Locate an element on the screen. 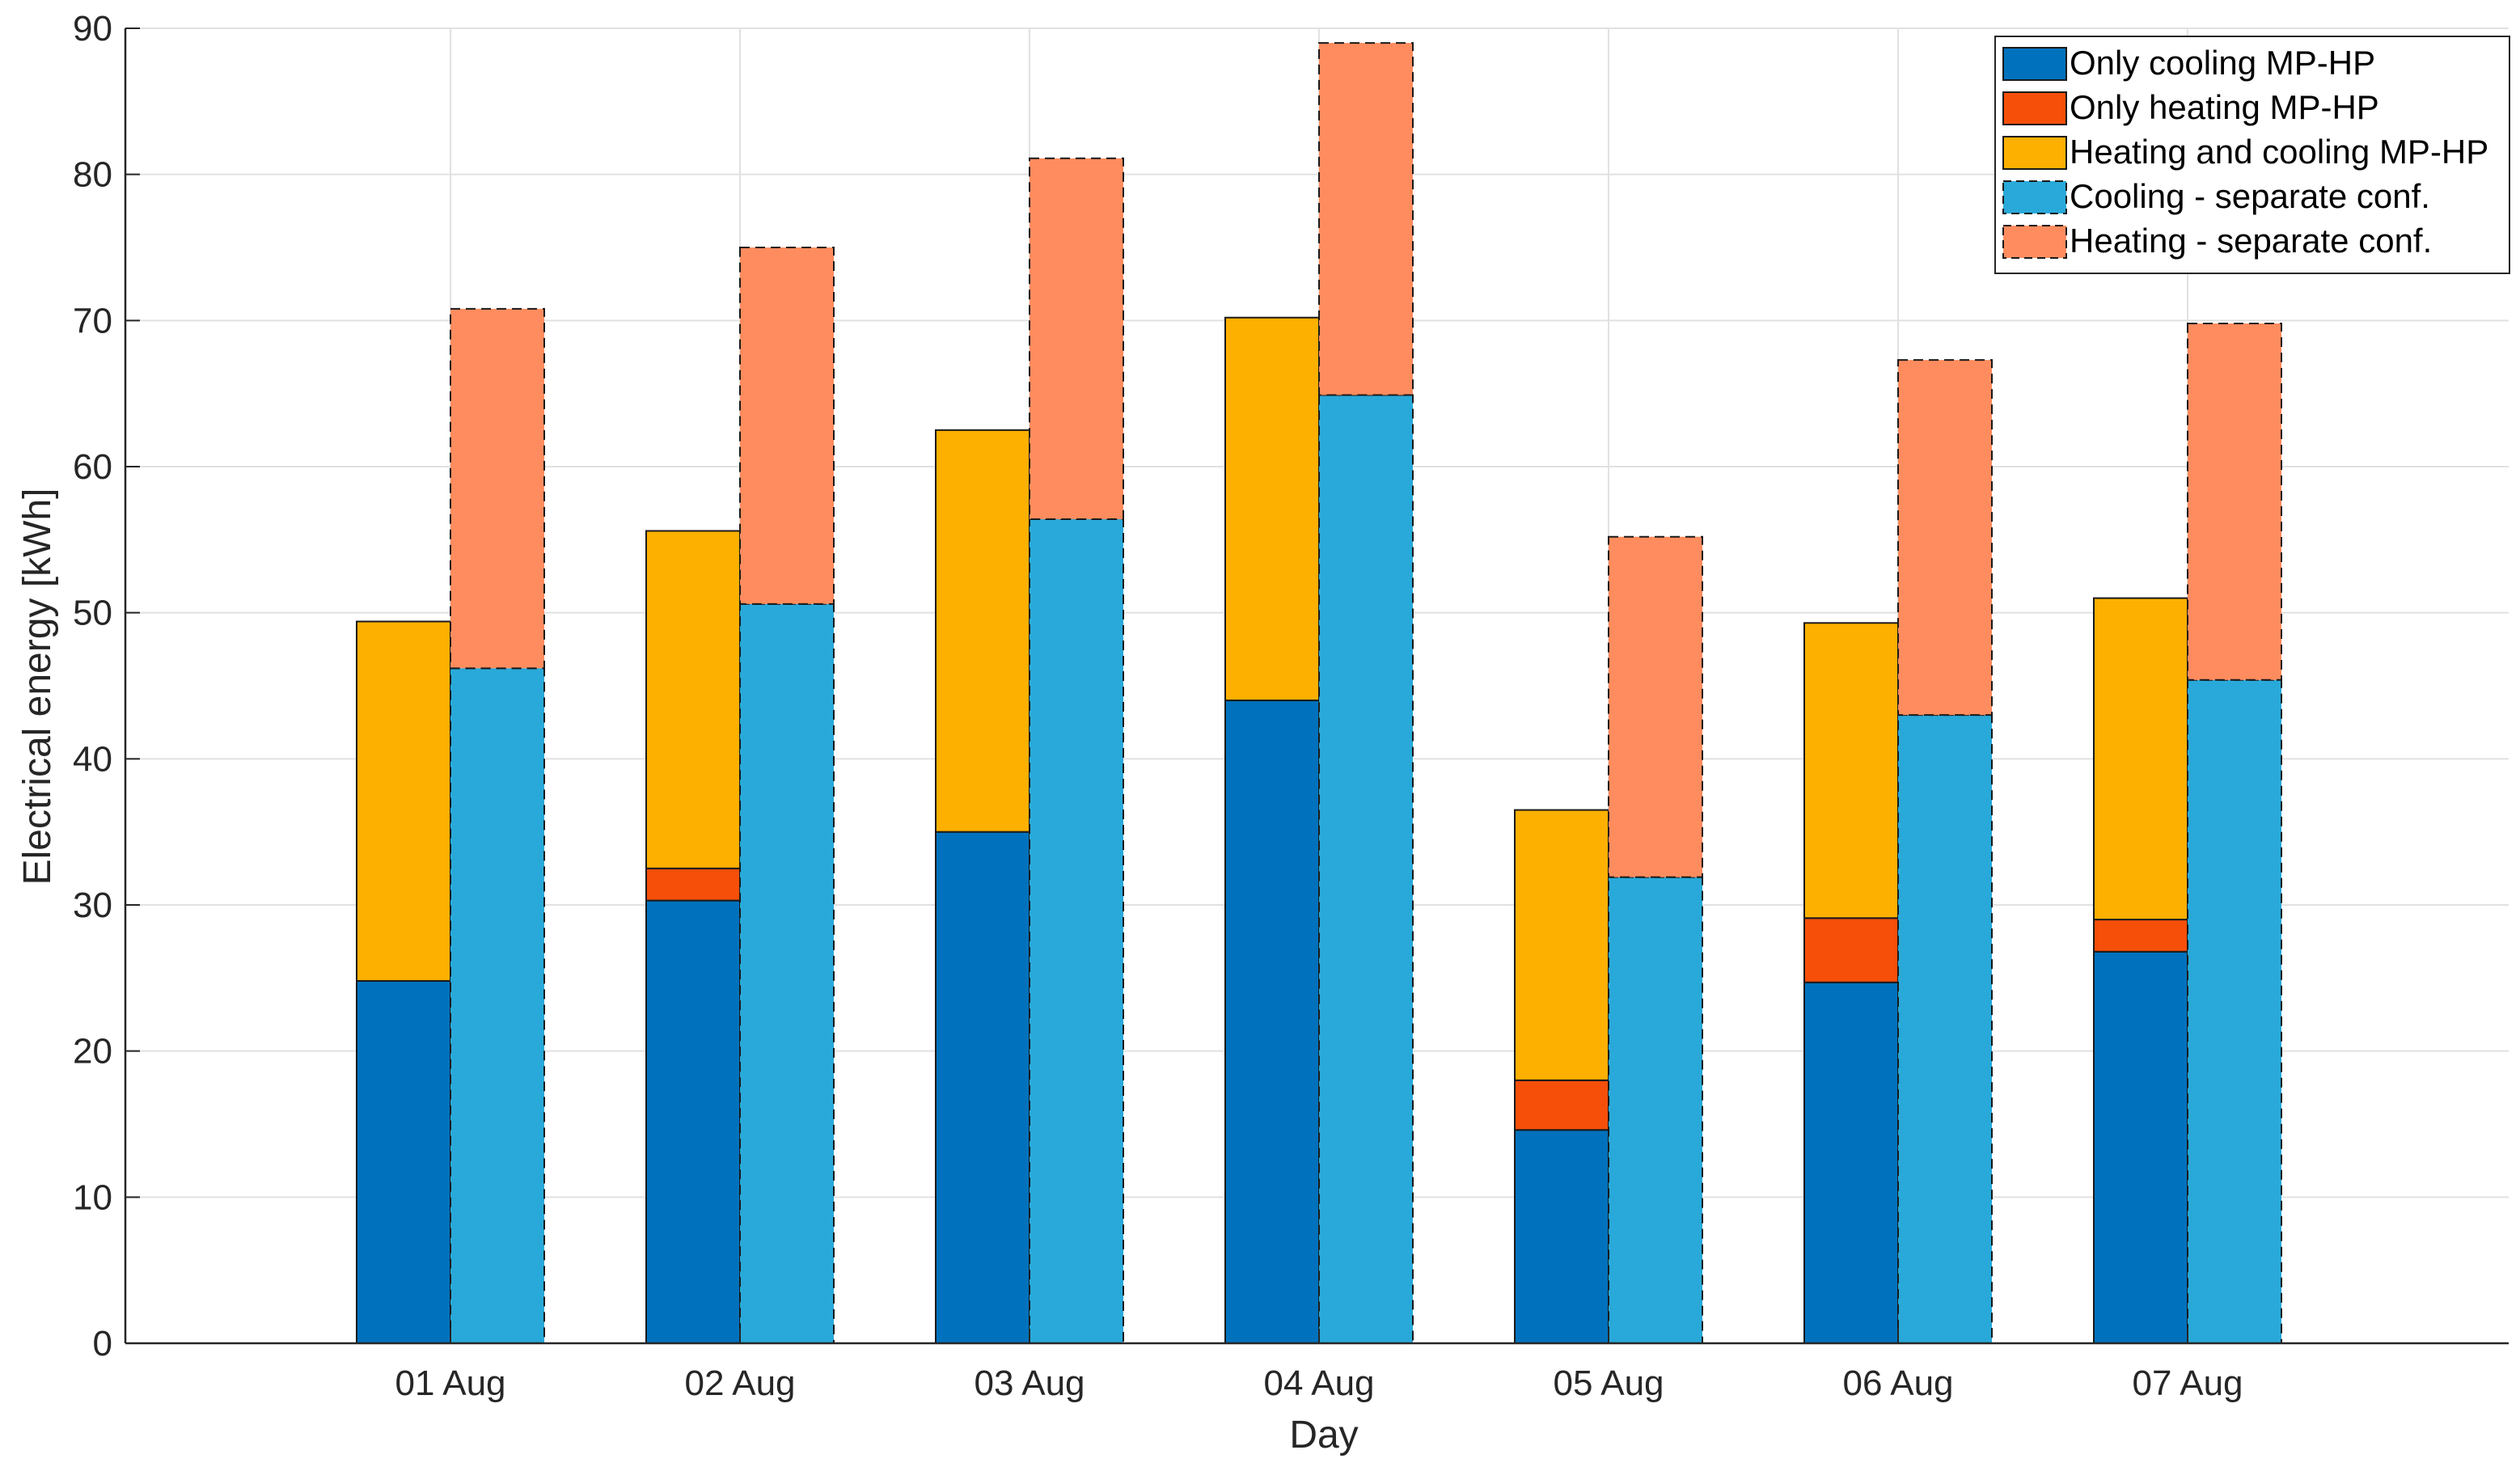  y-tick-label: 10 is located at coordinates (92, 1197).